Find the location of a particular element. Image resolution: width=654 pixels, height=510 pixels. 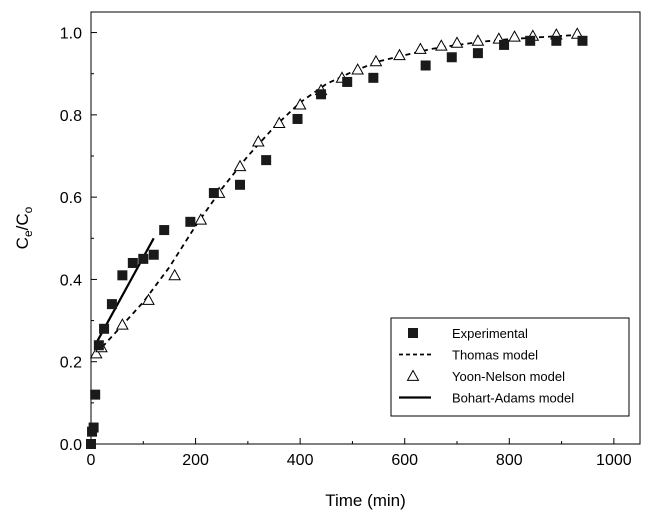

x-axis: 0 200 400 600 800 1000 is located at coordinates (359, 453).